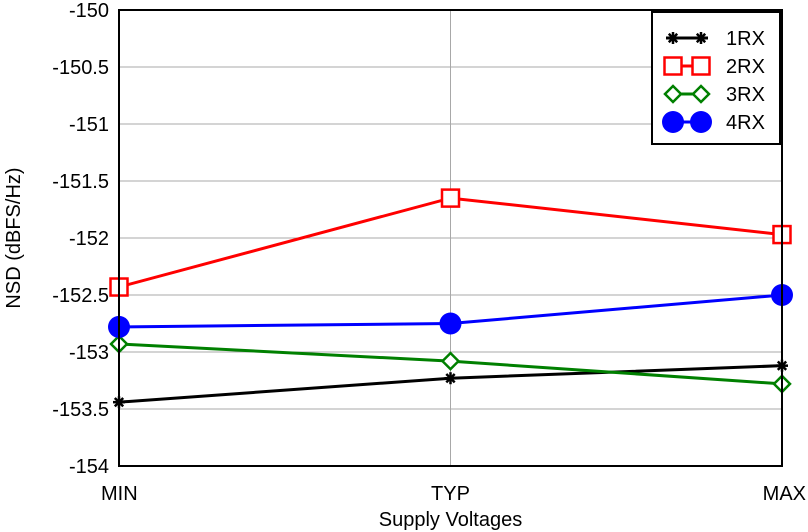  What do you see at coordinates (89, 353) in the screenshot?
I see `y-tick-label: -153` at bounding box center [89, 353].